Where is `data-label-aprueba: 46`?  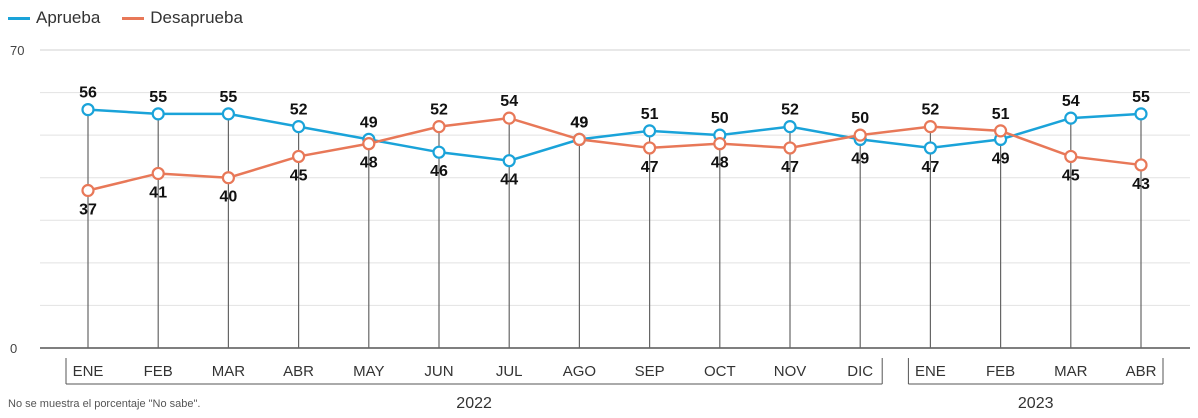 data-label-aprueba: 46 is located at coordinates (439, 171).